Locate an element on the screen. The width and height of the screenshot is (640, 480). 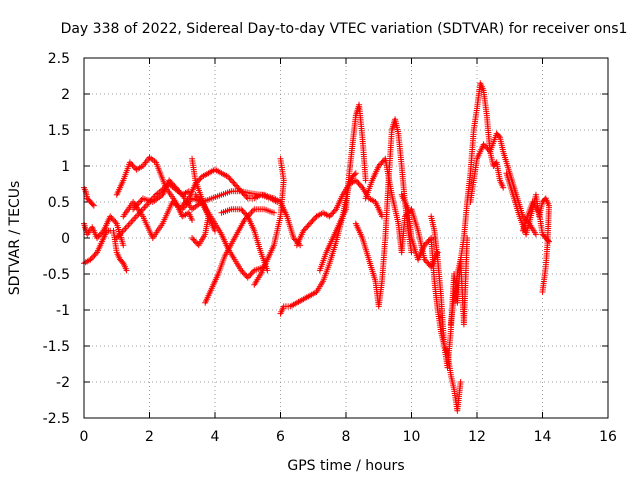
y-tick-label: -1.5 is located at coordinates (56, 347).